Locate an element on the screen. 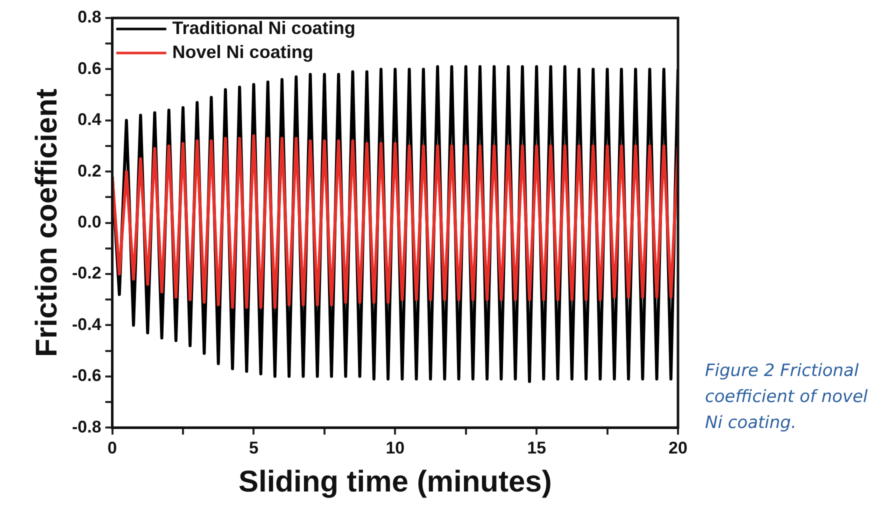  y-tick-label: -0.2 is located at coordinates (87, 273).